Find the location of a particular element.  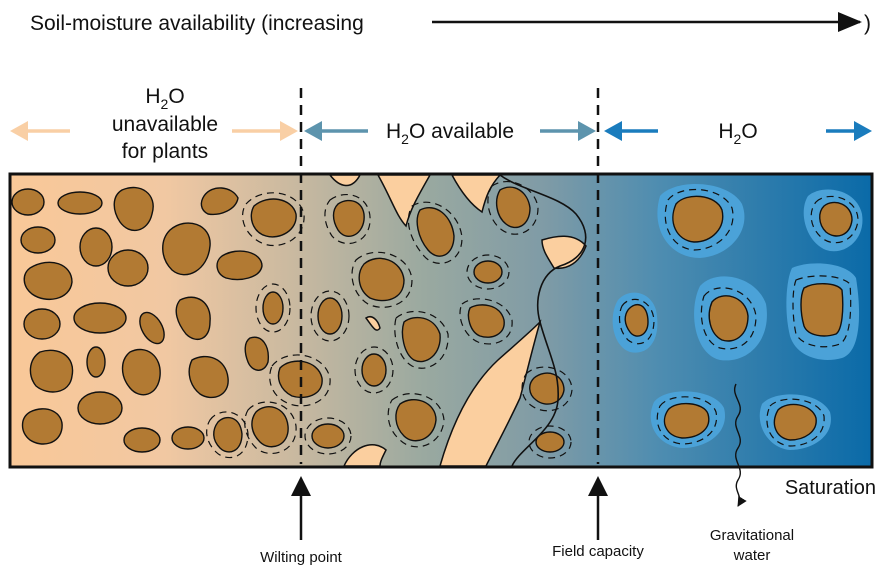

arrow-unavailable-right is located at coordinates (265, 131).